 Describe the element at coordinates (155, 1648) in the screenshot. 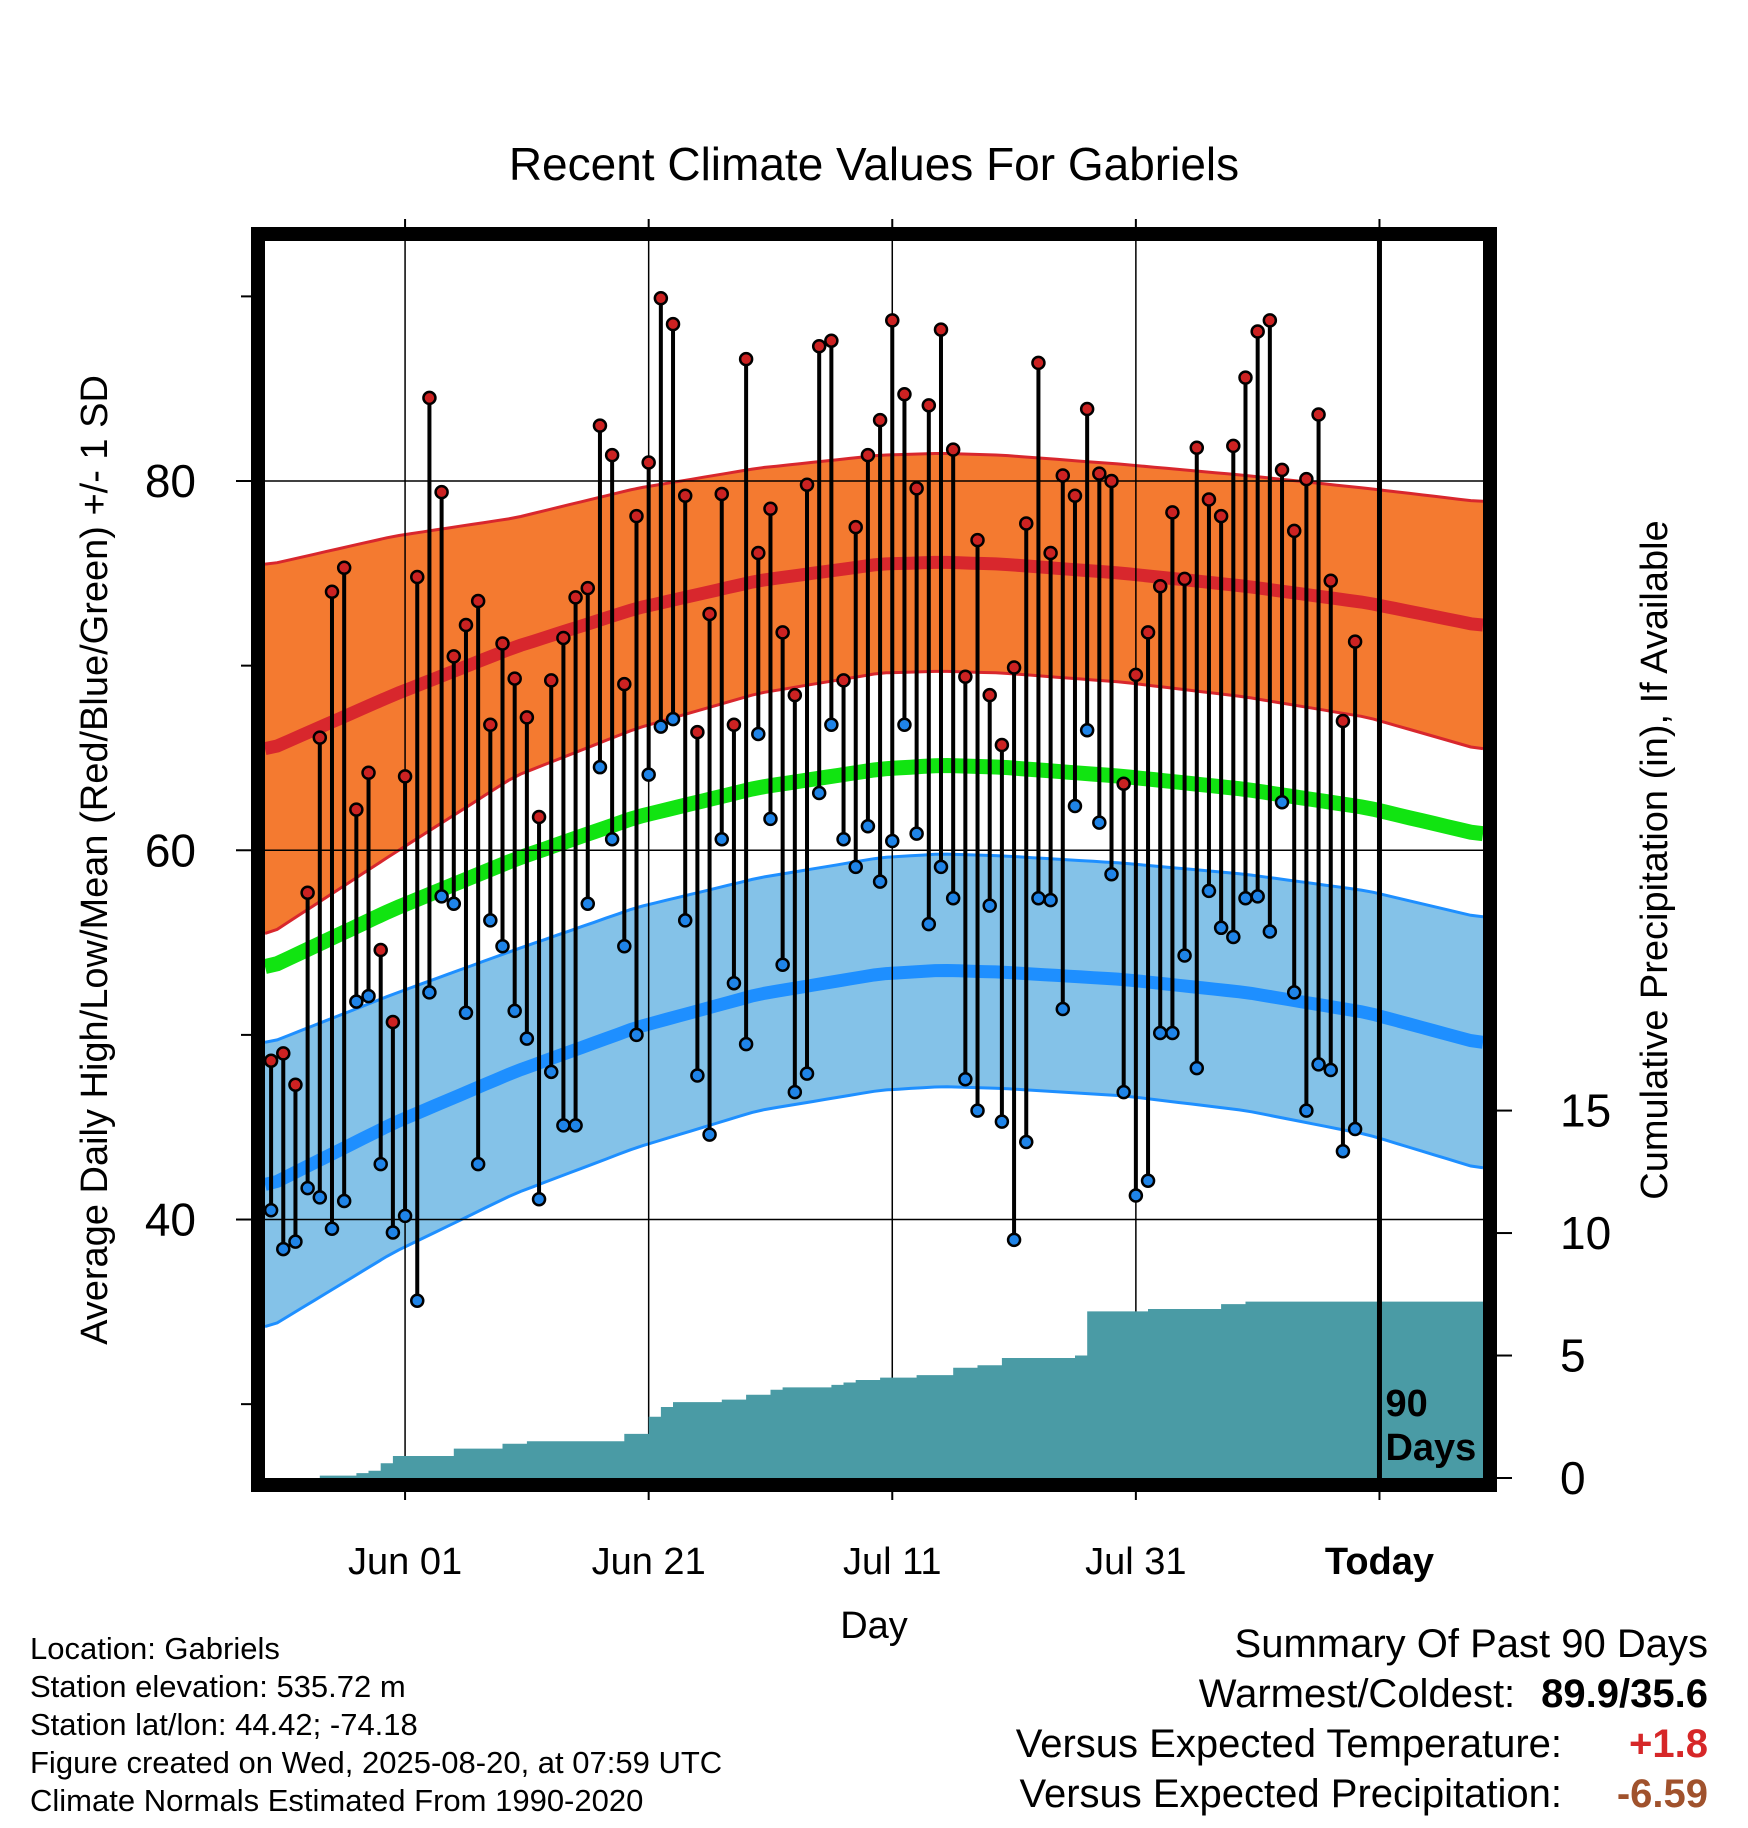

I see `location-line: Location: Gabriels` at that location.